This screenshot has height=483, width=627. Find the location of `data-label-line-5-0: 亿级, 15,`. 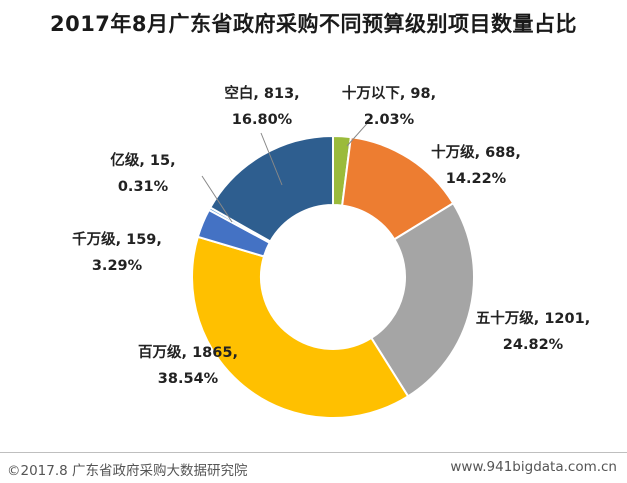

data-label-line-5-0: 亿级, 15, is located at coordinates (142, 160).